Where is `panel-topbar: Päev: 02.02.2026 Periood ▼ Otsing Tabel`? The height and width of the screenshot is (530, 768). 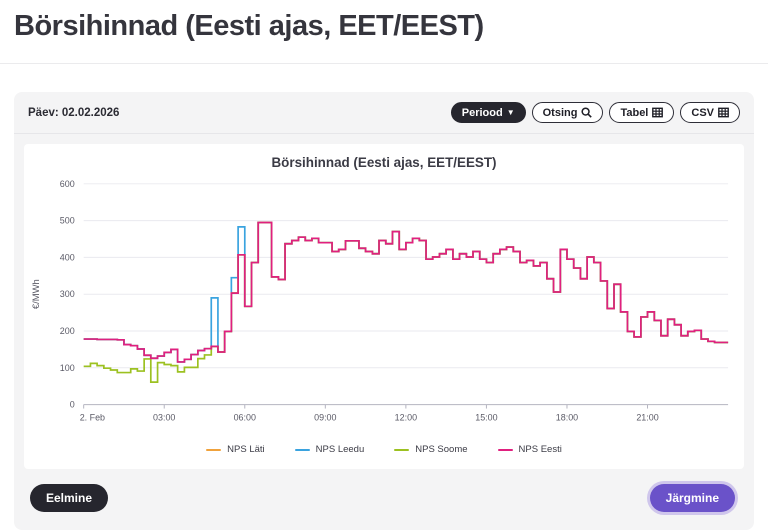 panel-topbar: Päev: 02.02.2026 Periood ▼ Otsing Tabel is located at coordinates (384, 113).